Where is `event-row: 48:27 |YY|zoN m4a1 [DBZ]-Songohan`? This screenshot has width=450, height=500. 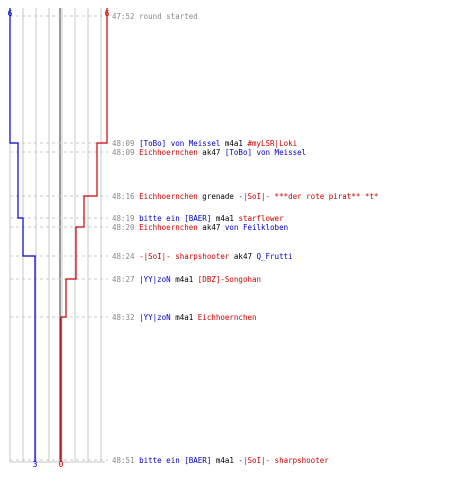
event-row: 48:27 |YY|zoN m4a1 [DBZ]-Songohan is located at coordinates (186, 279).